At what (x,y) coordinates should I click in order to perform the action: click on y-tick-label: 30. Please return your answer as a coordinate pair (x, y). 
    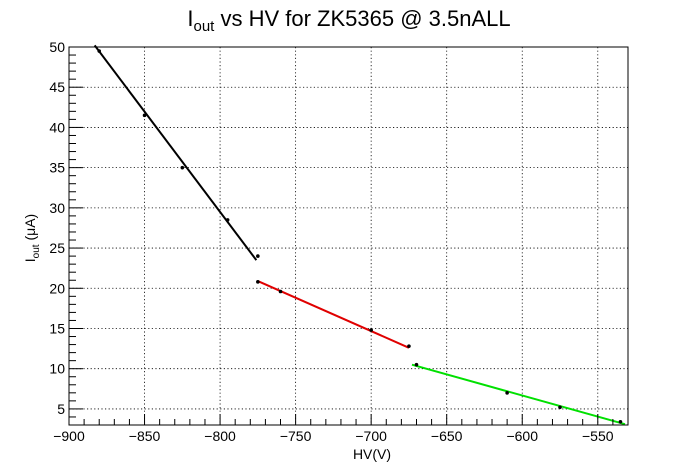
    Looking at the image, I should click on (57, 208).